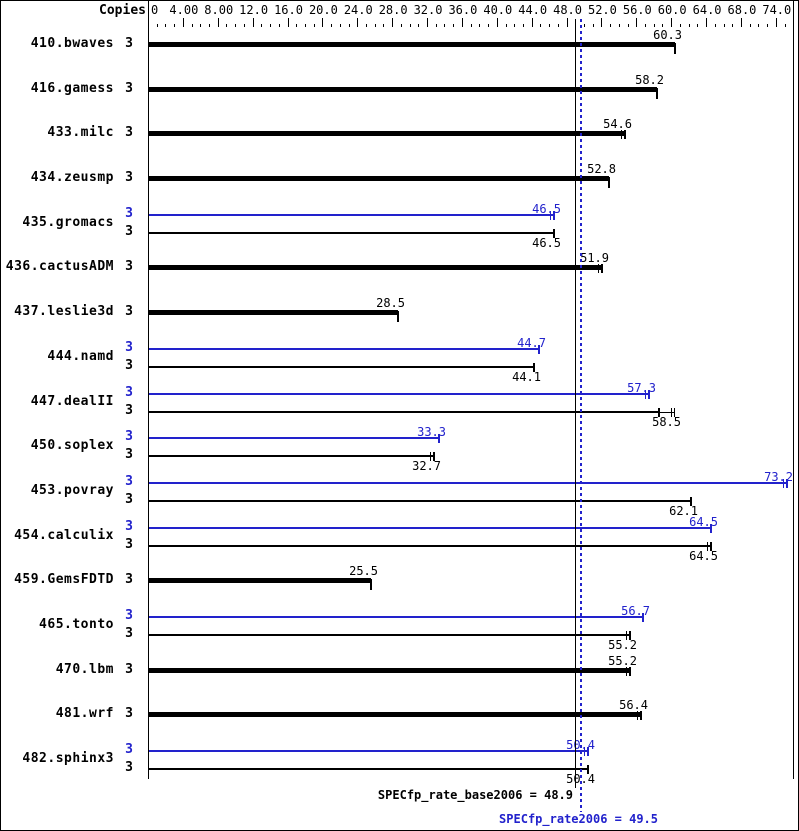 The height and width of the screenshot is (831, 799). Describe the element at coordinates (428, 10) in the screenshot. I see `axis-tick-label: 32.0` at that location.